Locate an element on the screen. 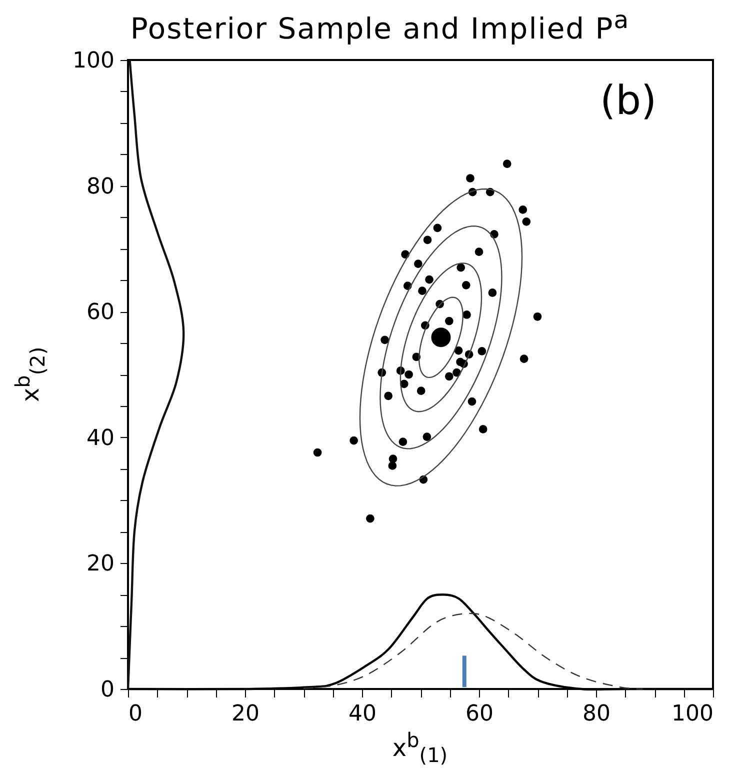  x-tick-label: 60 is located at coordinates (480, 714).